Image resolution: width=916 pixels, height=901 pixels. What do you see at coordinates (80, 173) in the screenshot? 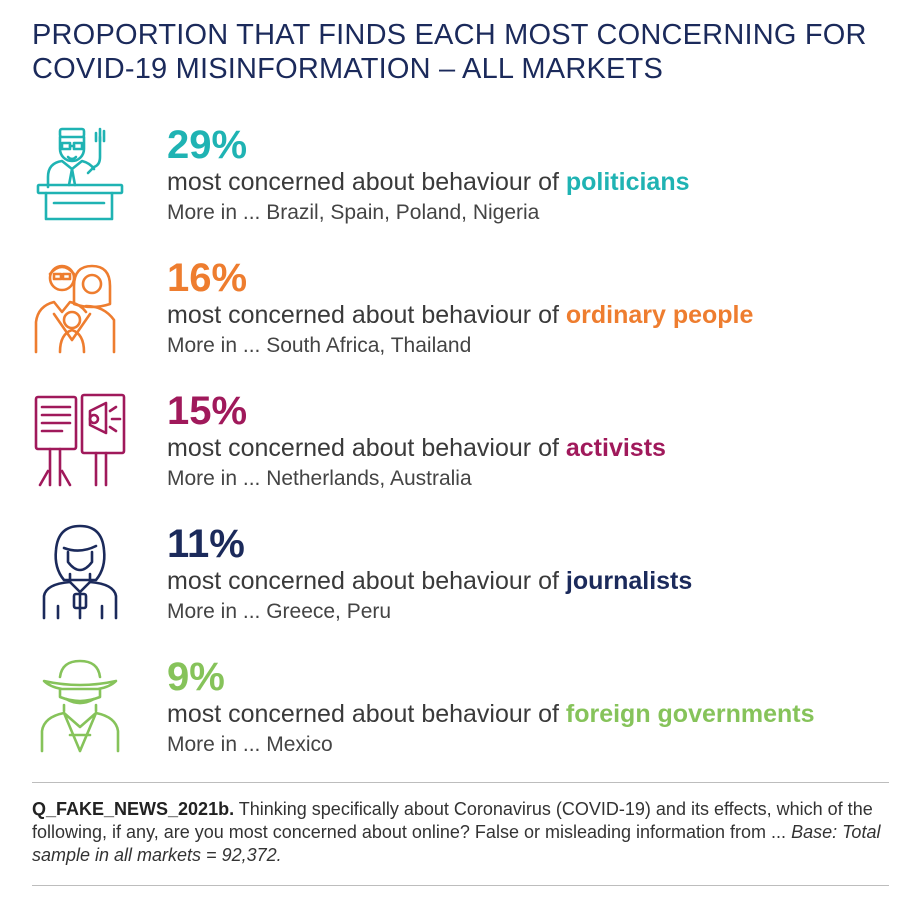
I see `politician-icon` at bounding box center [80, 173].